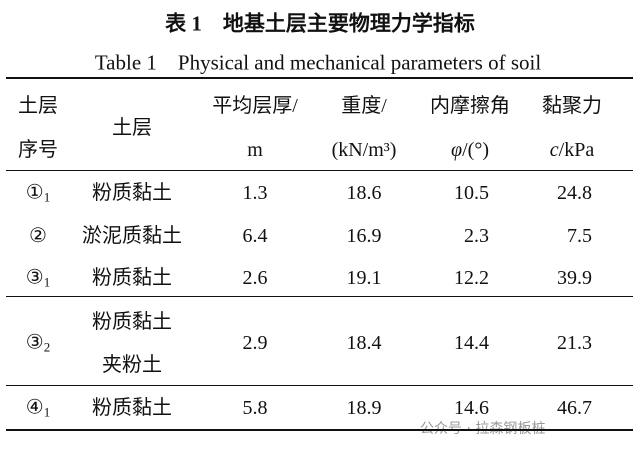  What do you see at coordinates (574, 278) in the screenshot?
I see `cohesion: 39.9` at bounding box center [574, 278].